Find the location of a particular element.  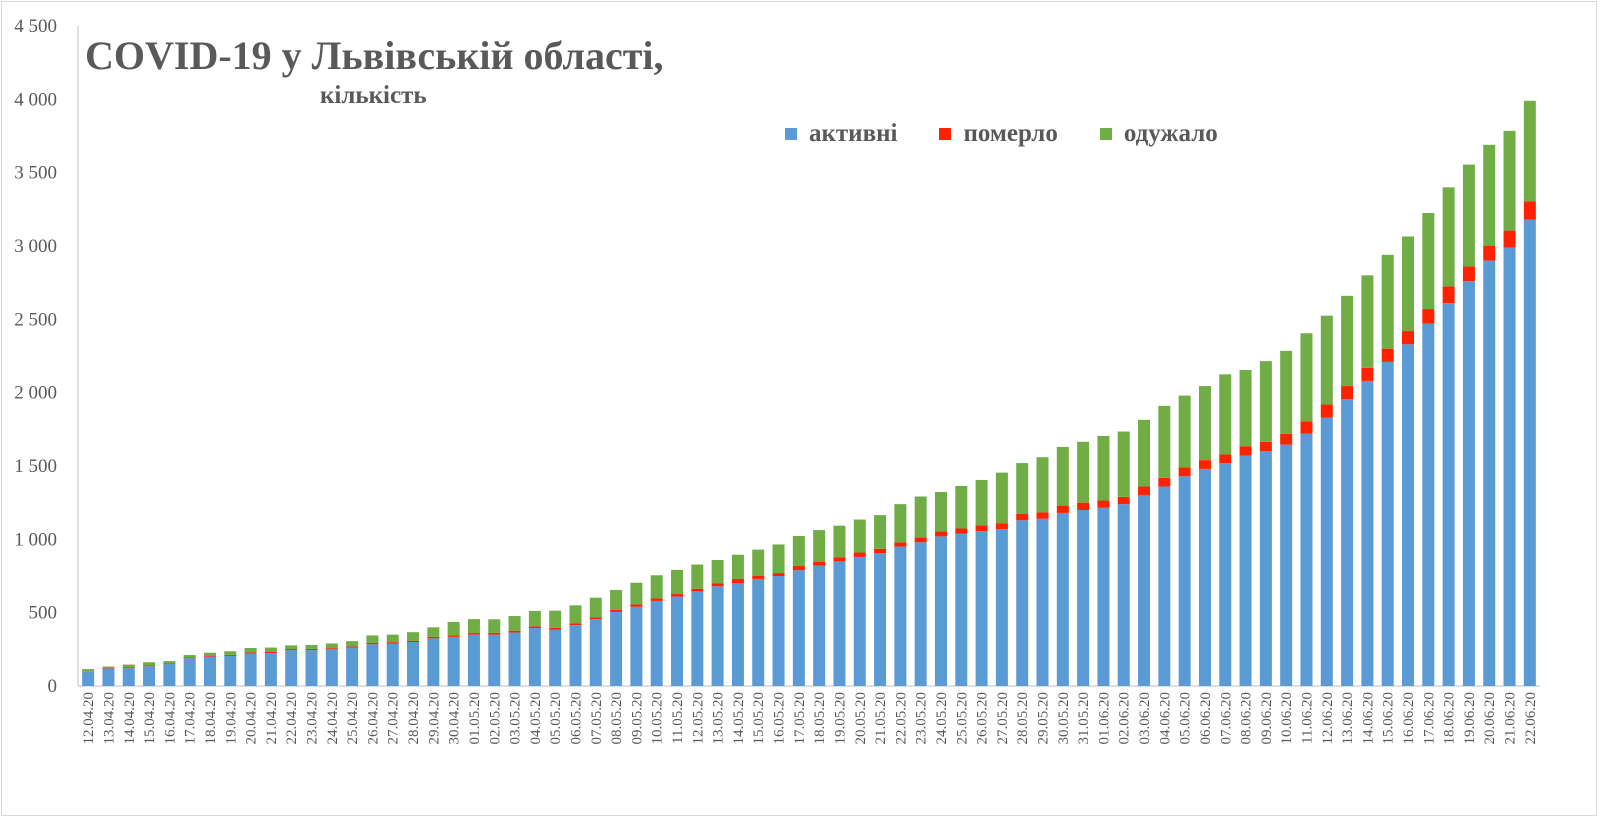

x-tick-label: 23.04.20 is located at coordinates (313, 718).